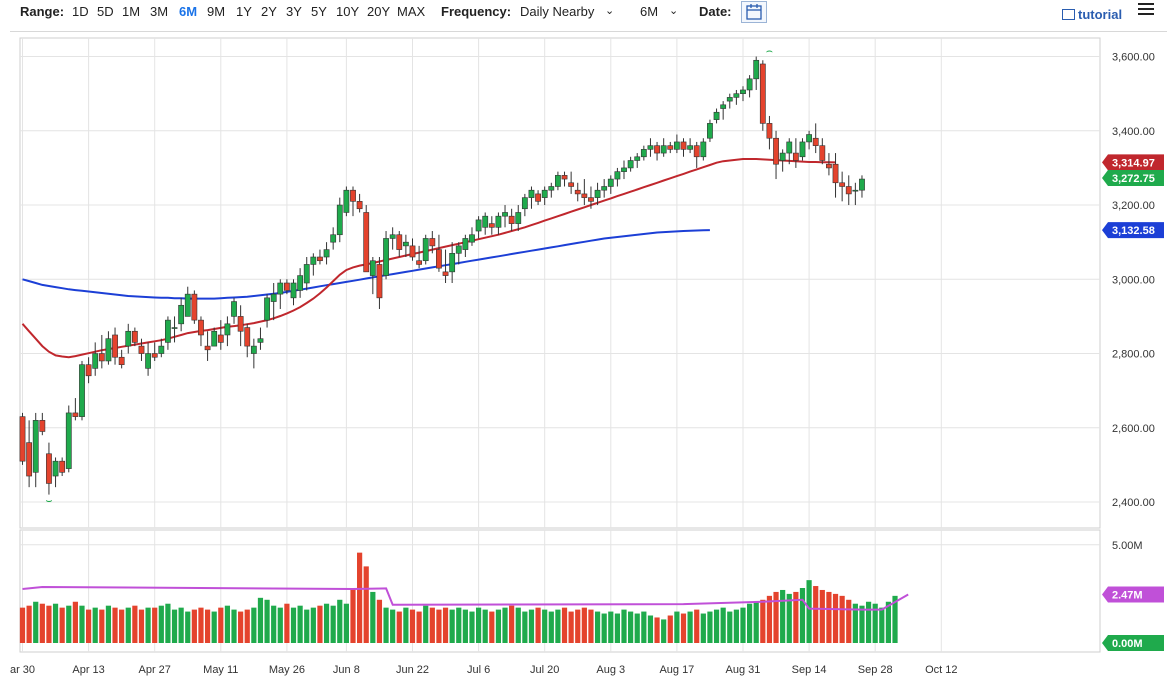  Describe the element at coordinates (1133, 132) in the screenshot. I see `y-tick-label: 3,400.00` at that location.